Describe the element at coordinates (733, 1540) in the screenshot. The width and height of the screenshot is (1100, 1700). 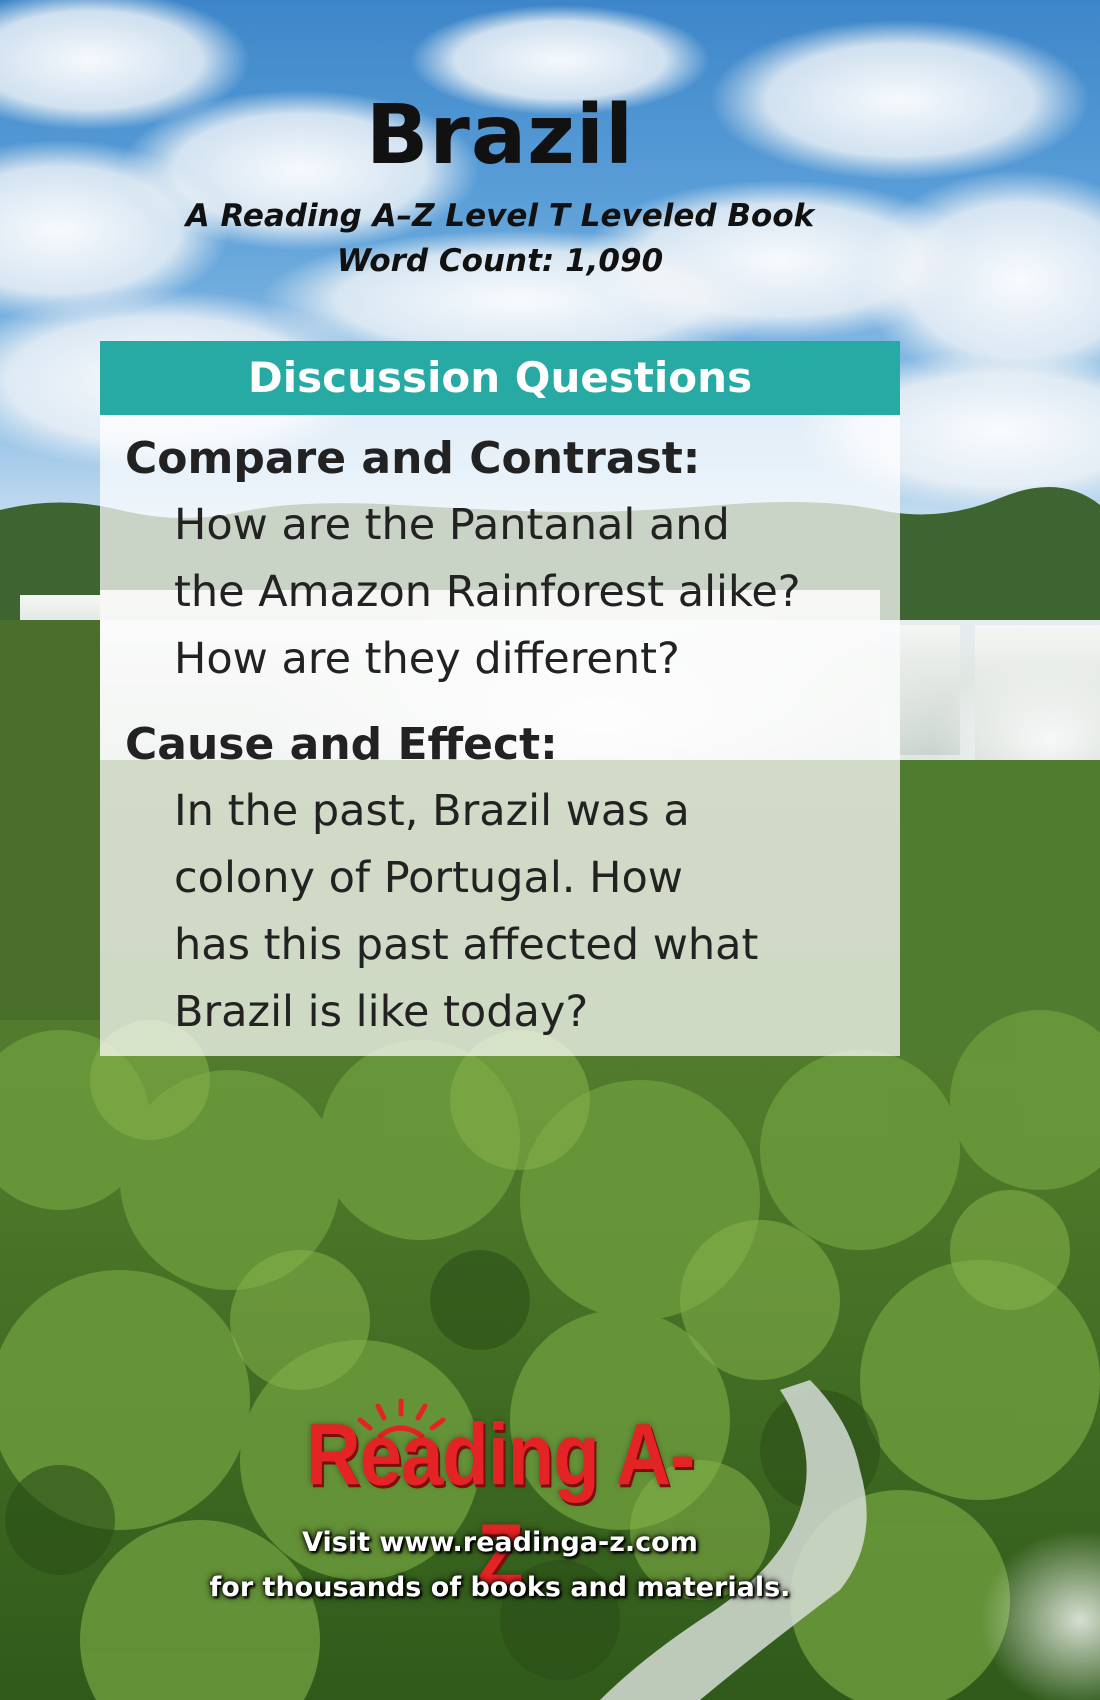
I see `stream` at that location.